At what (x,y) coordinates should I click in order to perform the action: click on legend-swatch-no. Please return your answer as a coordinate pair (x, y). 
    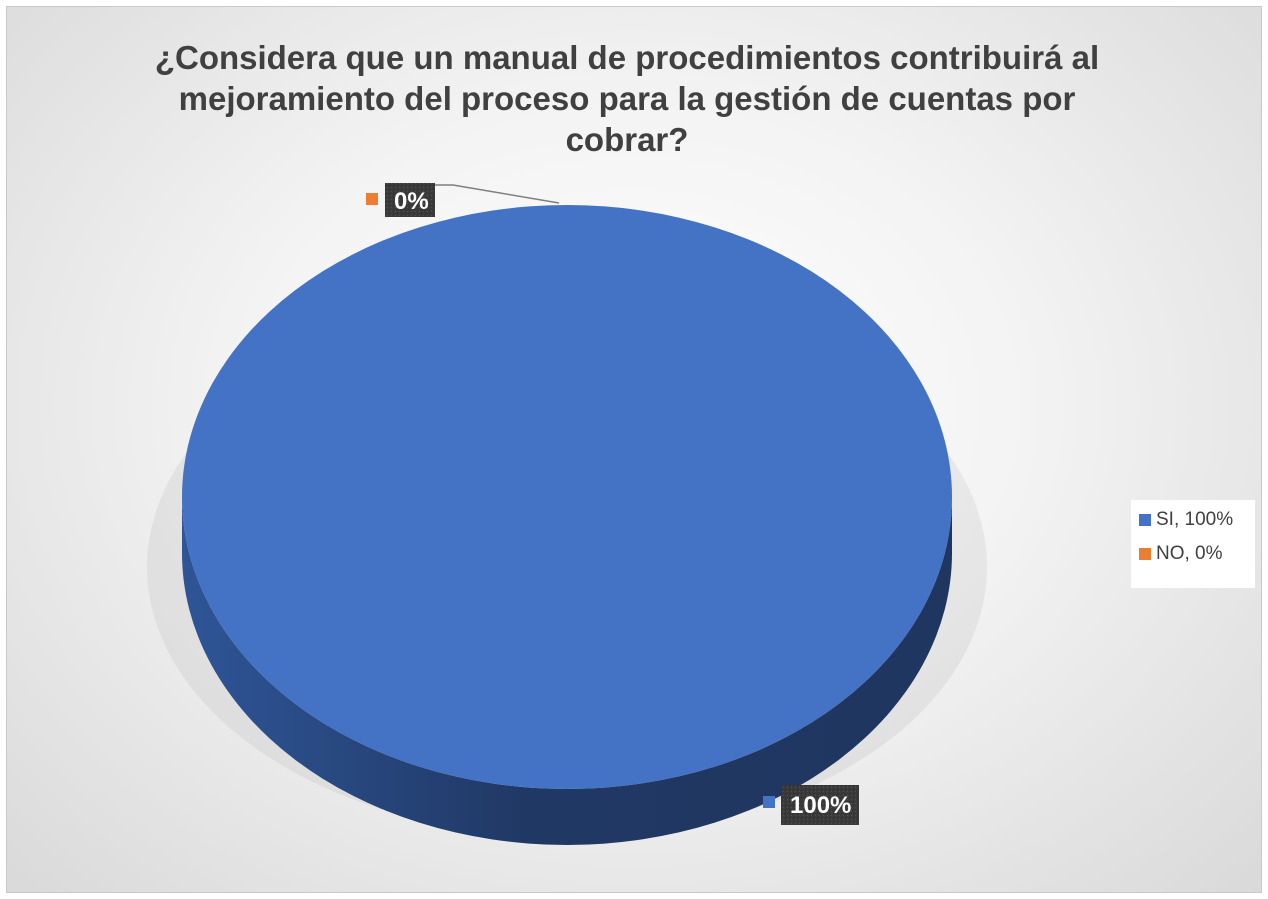
    Looking at the image, I should click on (1145, 554).